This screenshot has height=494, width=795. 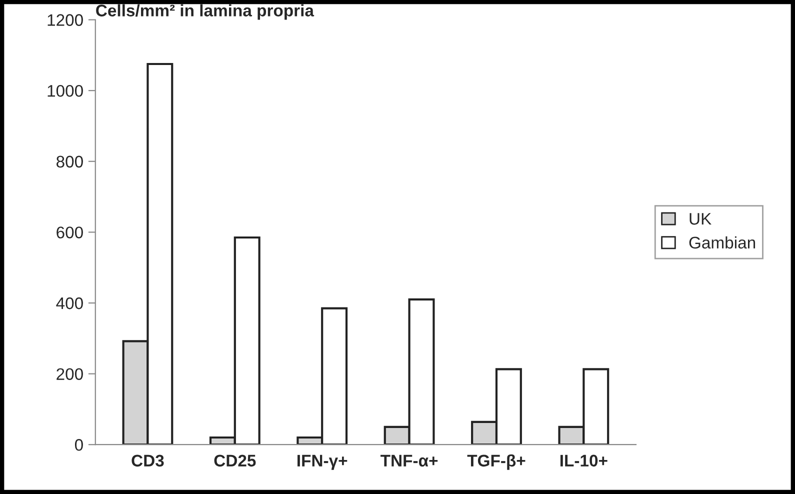 What do you see at coordinates (69, 232) in the screenshot?
I see `y-tick-label: 600` at bounding box center [69, 232].